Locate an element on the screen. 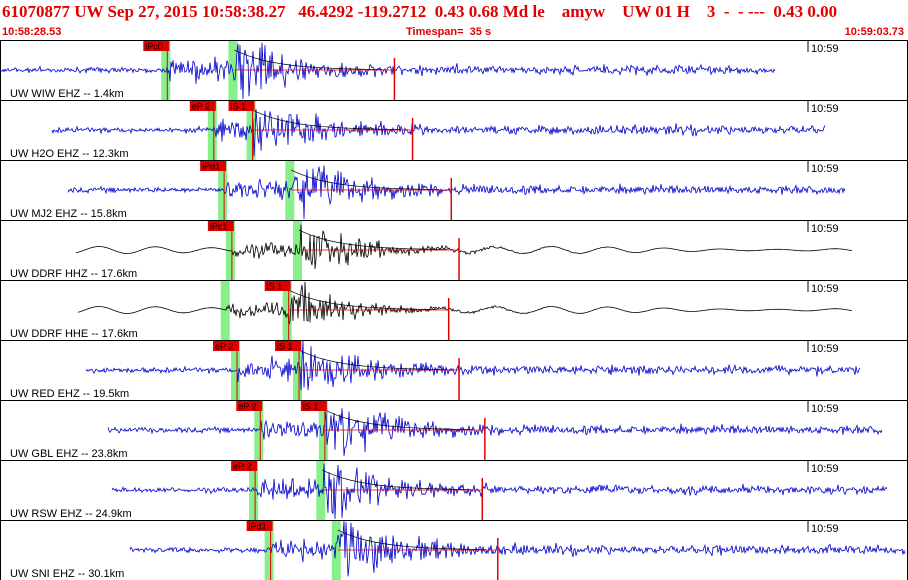 The width and height of the screenshot is (908, 580). trace-panel: iPc1 10:59 UW DDRF HHZ -- 17.6km is located at coordinates (454, 250).